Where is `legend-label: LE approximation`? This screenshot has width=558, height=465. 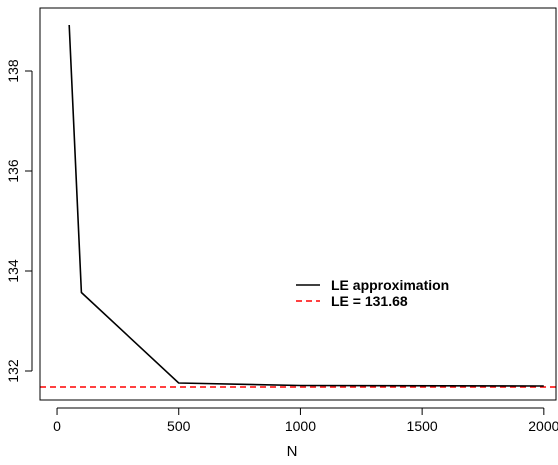 legend-label: LE approximation is located at coordinates (390, 285).